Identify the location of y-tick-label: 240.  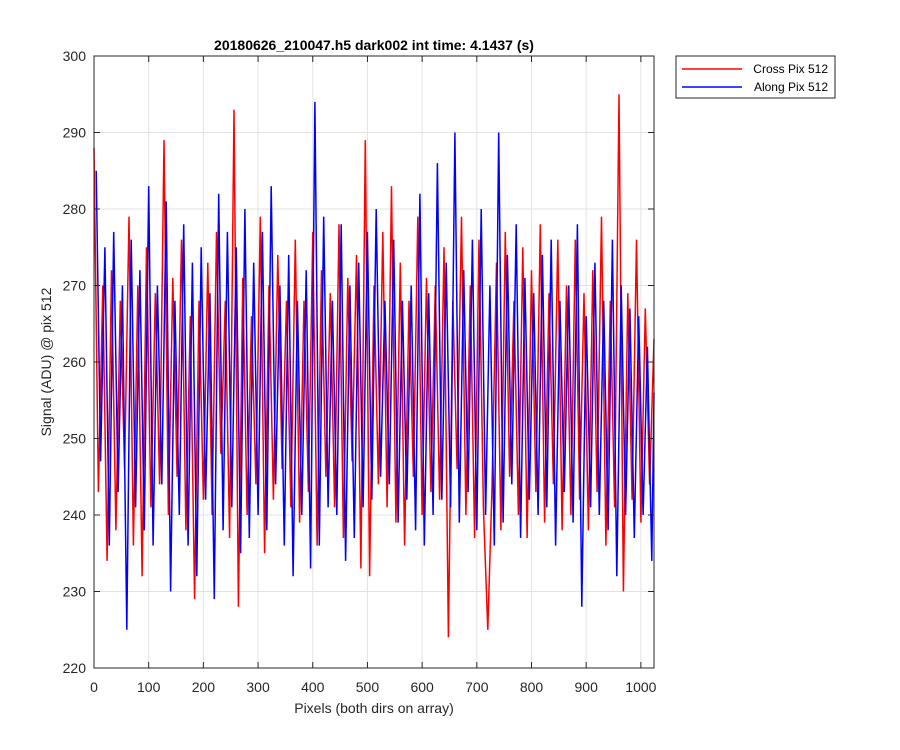
(75, 515).